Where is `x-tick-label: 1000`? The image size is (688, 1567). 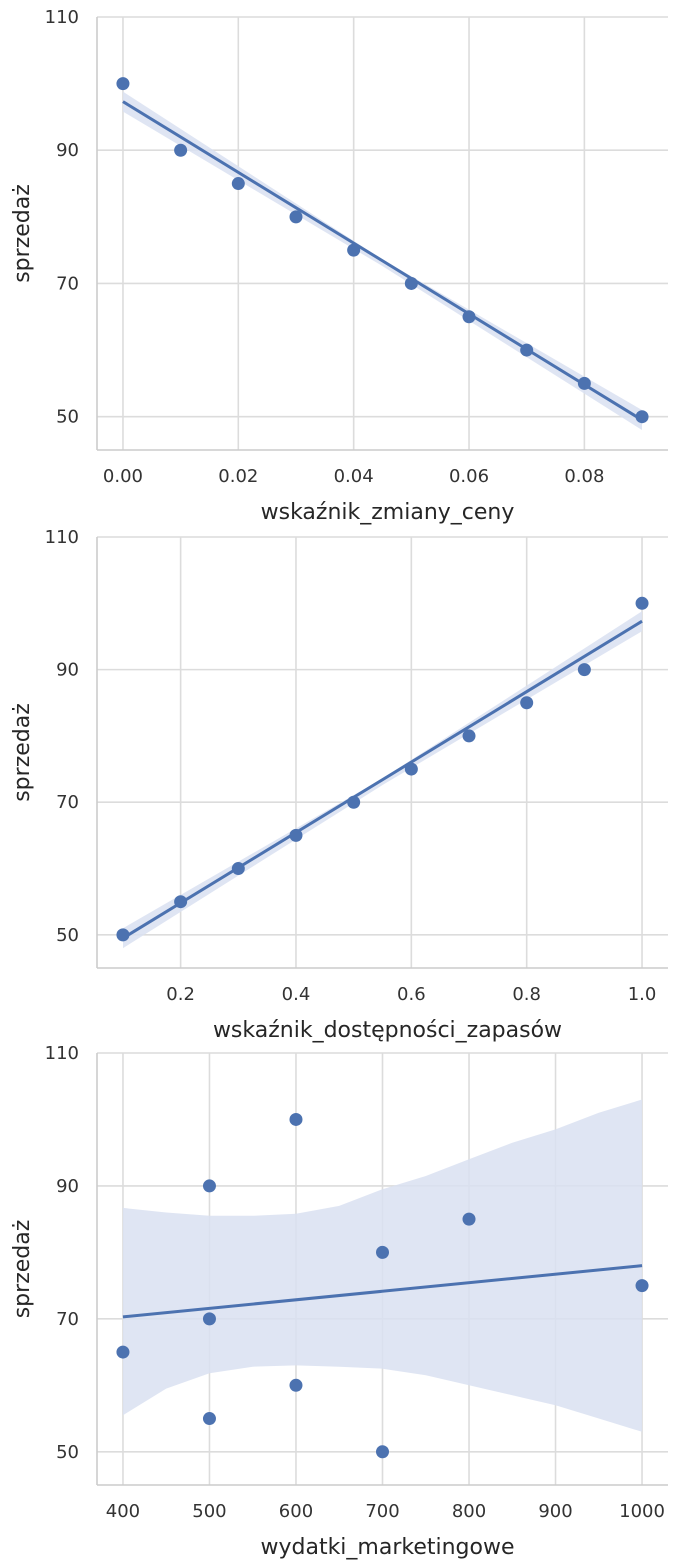
x-tick-label: 1000 is located at coordinates (642, 1511).